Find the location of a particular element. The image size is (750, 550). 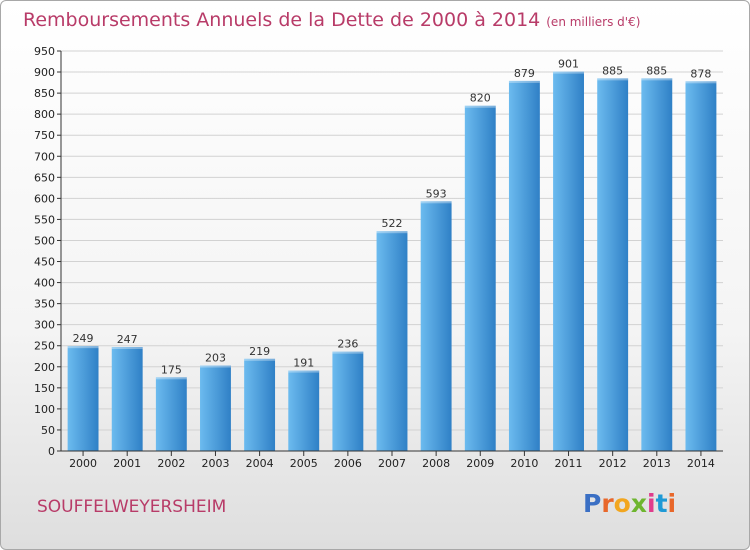

data-label-2003: 203 is located at coordinates (215, 358).